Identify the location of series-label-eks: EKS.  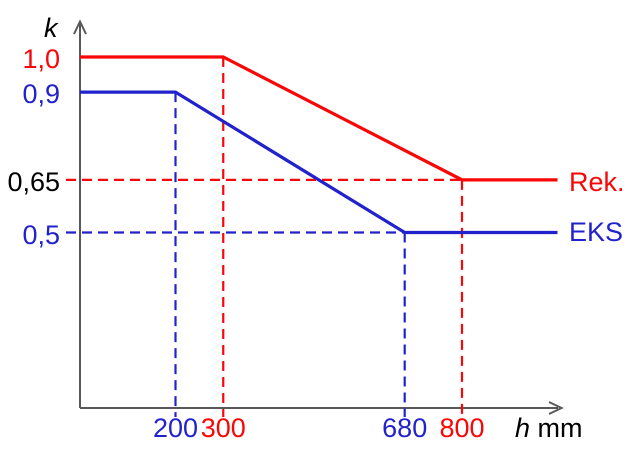
(596, 232).